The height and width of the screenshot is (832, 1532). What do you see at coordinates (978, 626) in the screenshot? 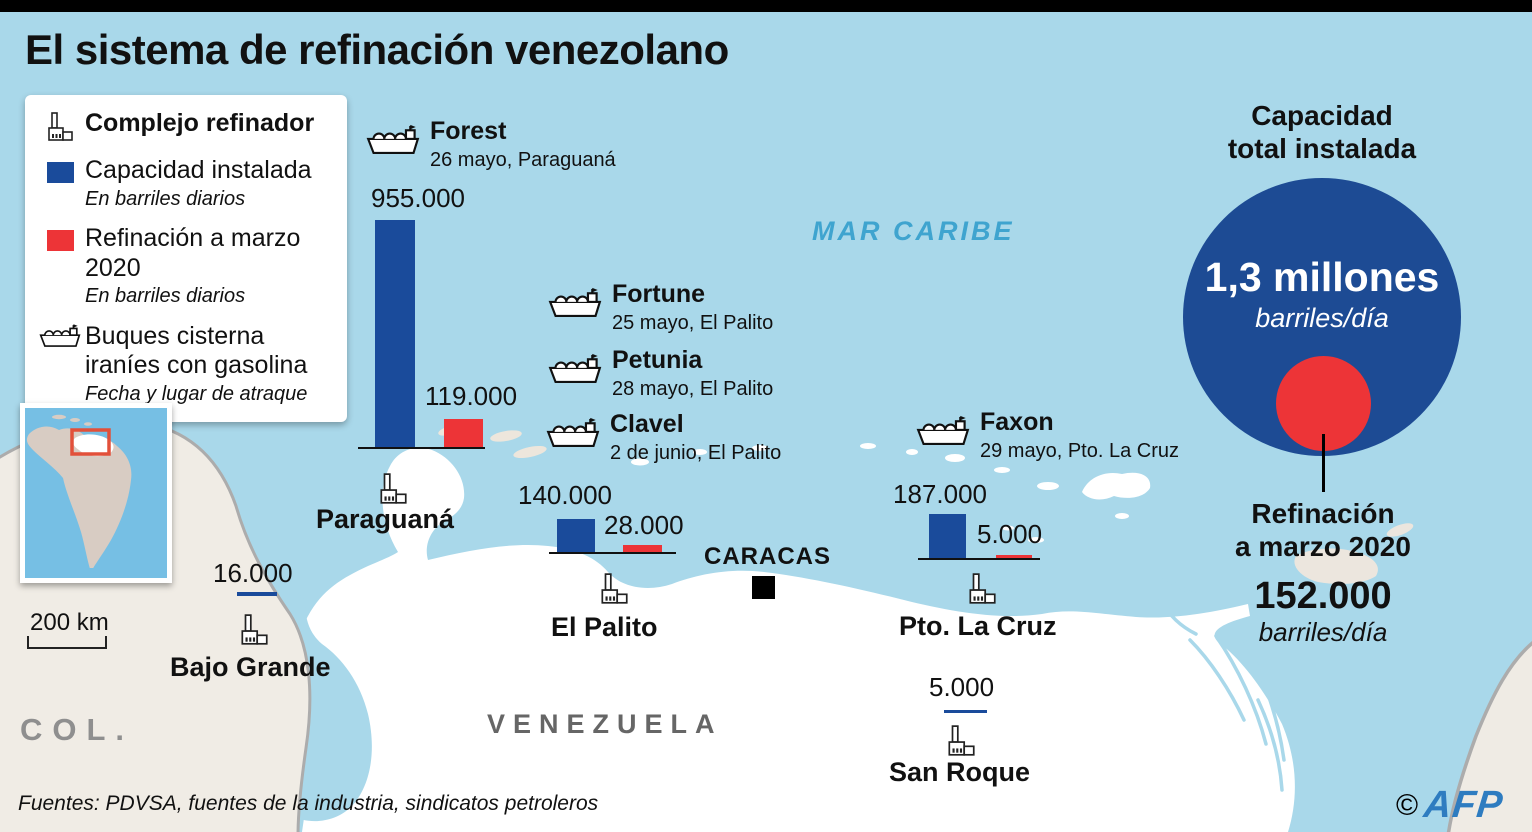
I see `pto-la-cruz-label: Pto. La Cruz` at bounding box center [978, 626].